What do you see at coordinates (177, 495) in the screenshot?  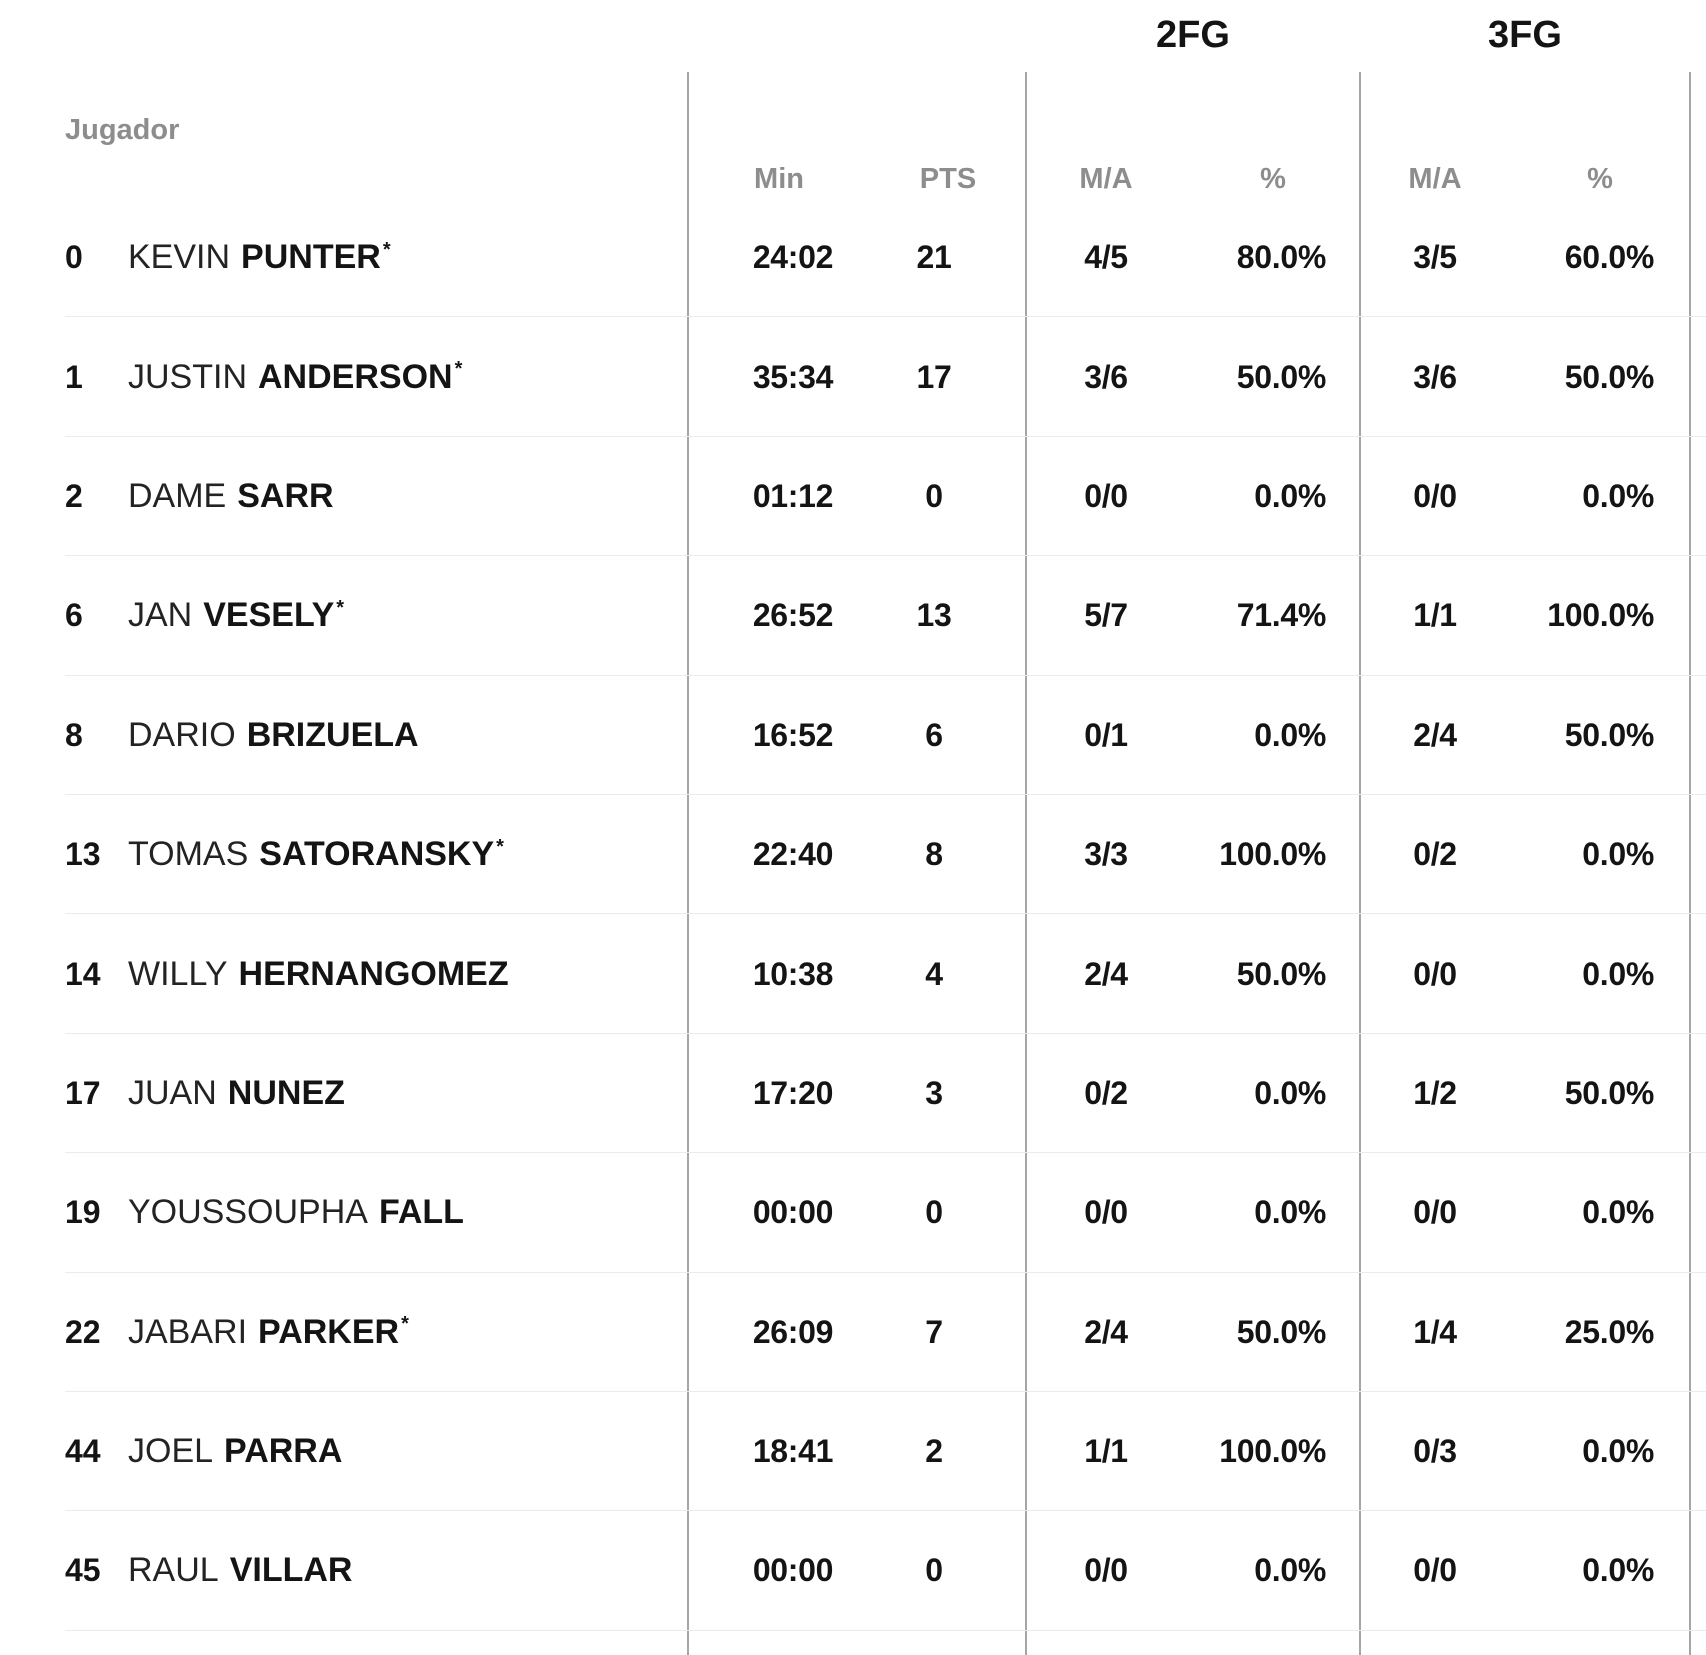 I see `player-first-name: DAME` at bounding box center [177, 495].